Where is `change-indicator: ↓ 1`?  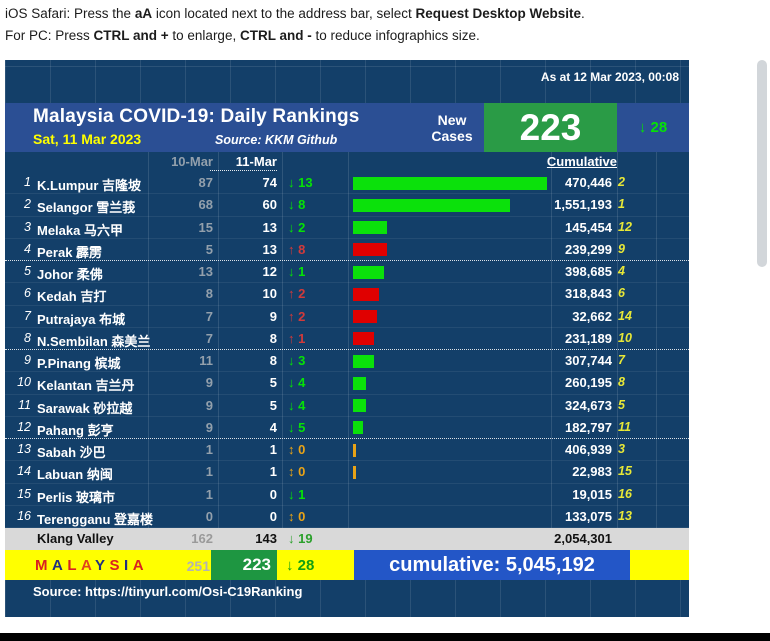 change-indicator: ↓ 1 is located at coordinates (297, 494).